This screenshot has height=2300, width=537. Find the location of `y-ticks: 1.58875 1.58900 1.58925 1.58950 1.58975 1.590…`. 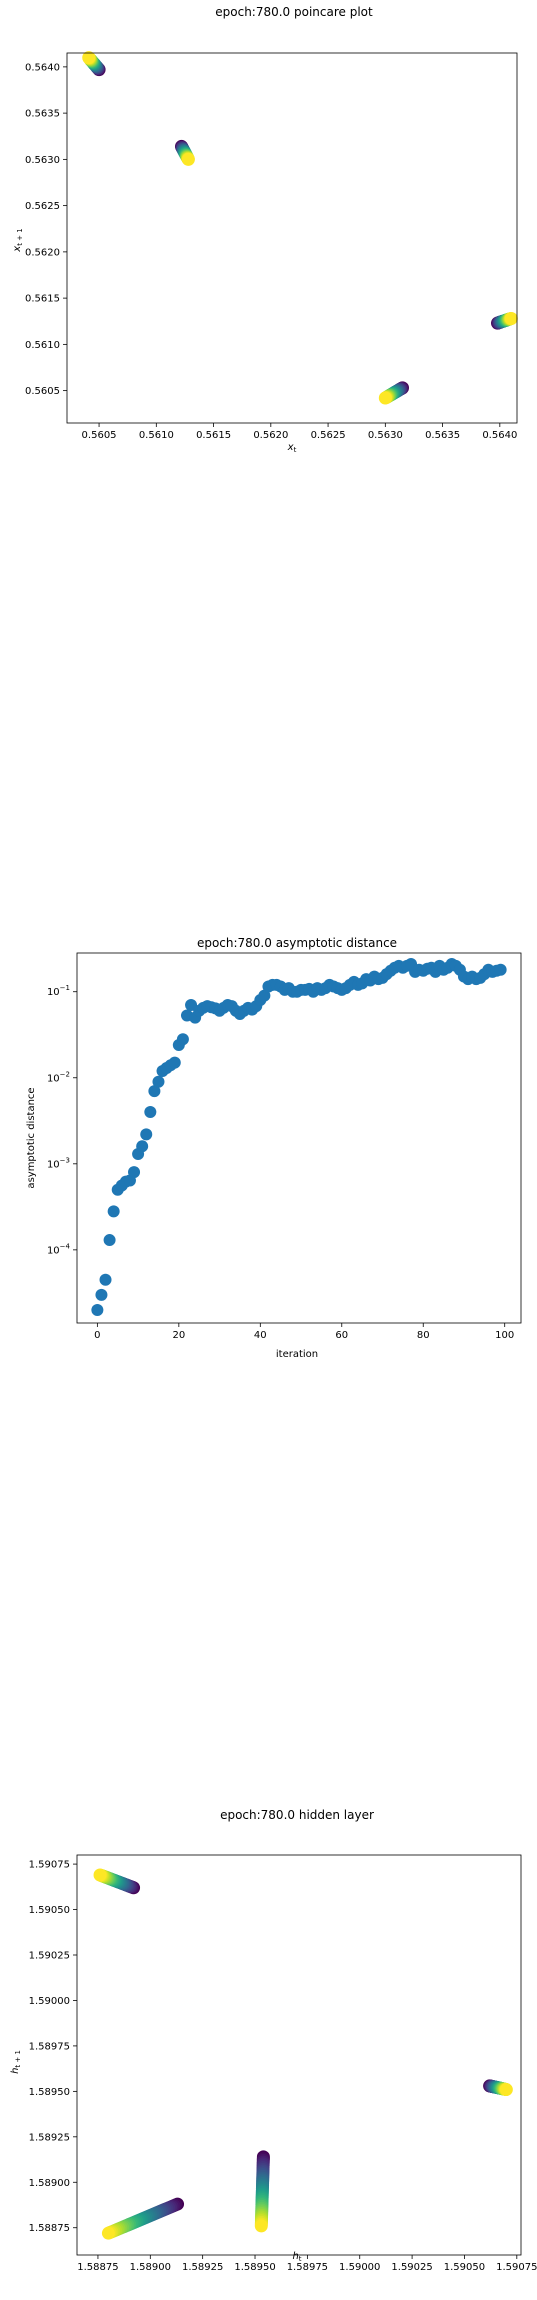

y-ticks: 1.58875 1.58900 1.58925 1.58950 1.58975 1.590… is located at coordinates (53, 2047).